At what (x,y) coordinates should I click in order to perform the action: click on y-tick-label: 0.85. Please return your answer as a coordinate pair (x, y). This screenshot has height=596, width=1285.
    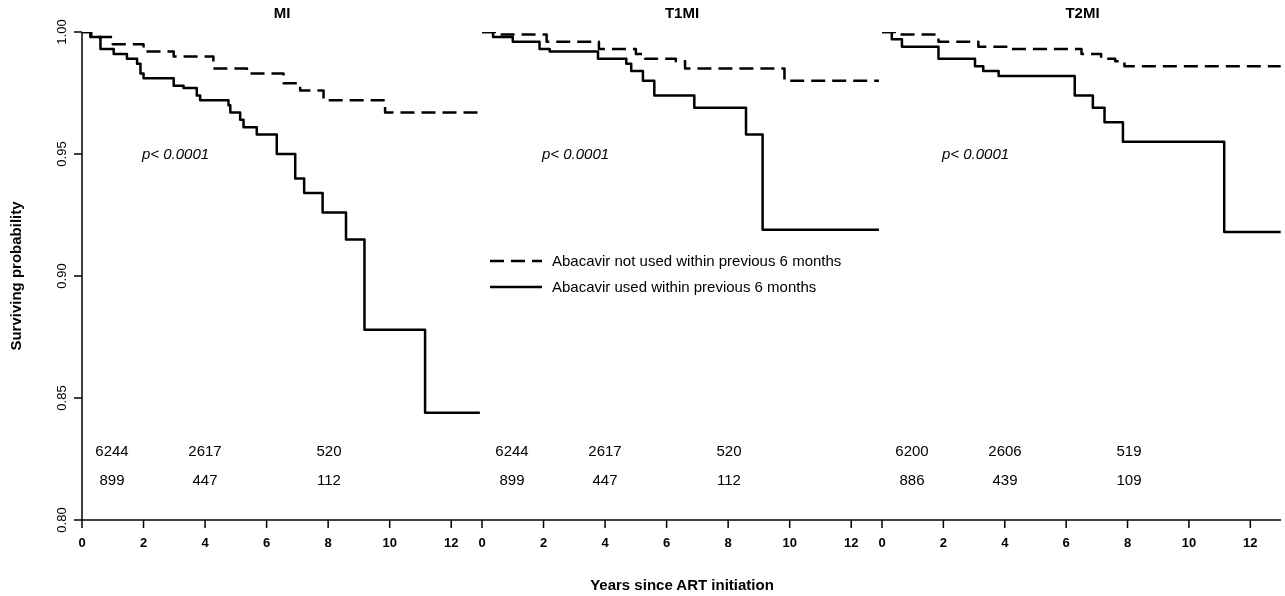
    Looking at the image, I should click on (61, 398).